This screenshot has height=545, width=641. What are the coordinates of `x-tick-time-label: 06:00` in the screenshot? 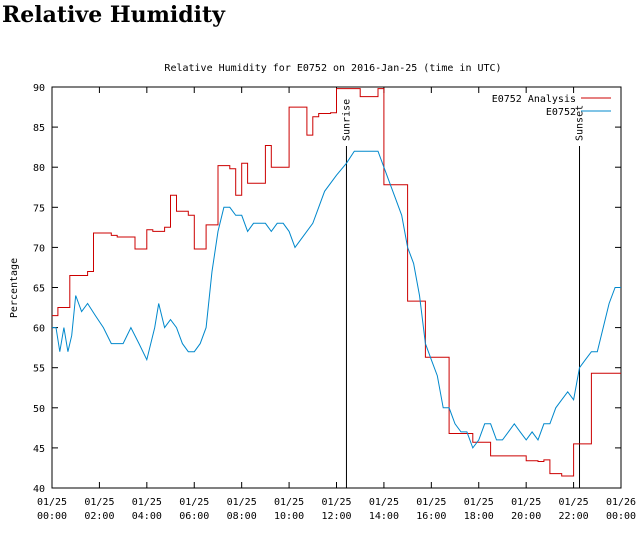 It's located at (194, 516).